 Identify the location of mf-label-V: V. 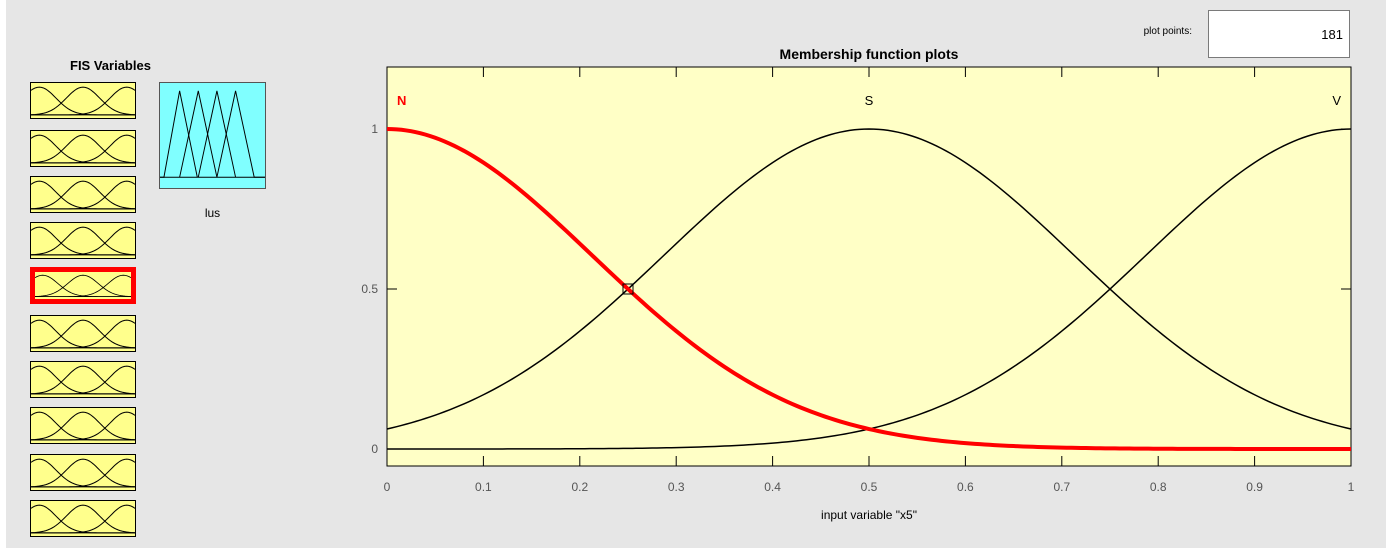
(1336, 100).